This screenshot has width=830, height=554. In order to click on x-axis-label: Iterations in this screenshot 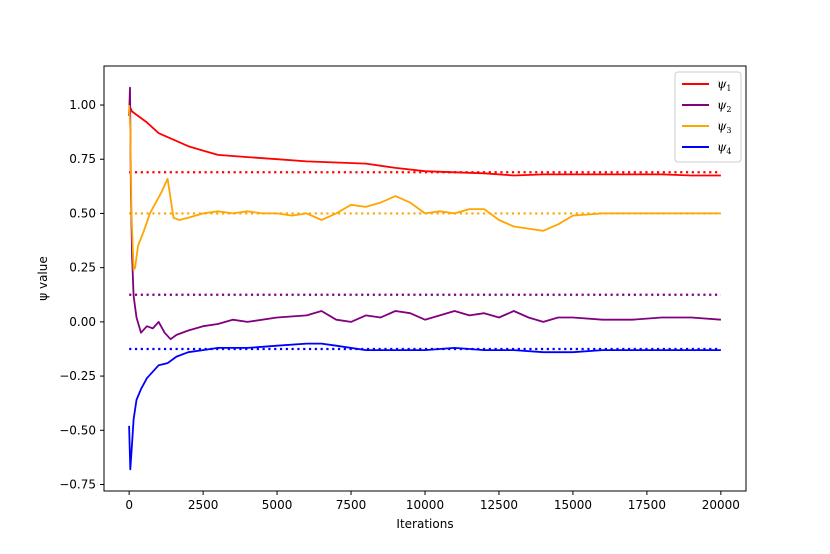, I will do `click(424, 524)`.